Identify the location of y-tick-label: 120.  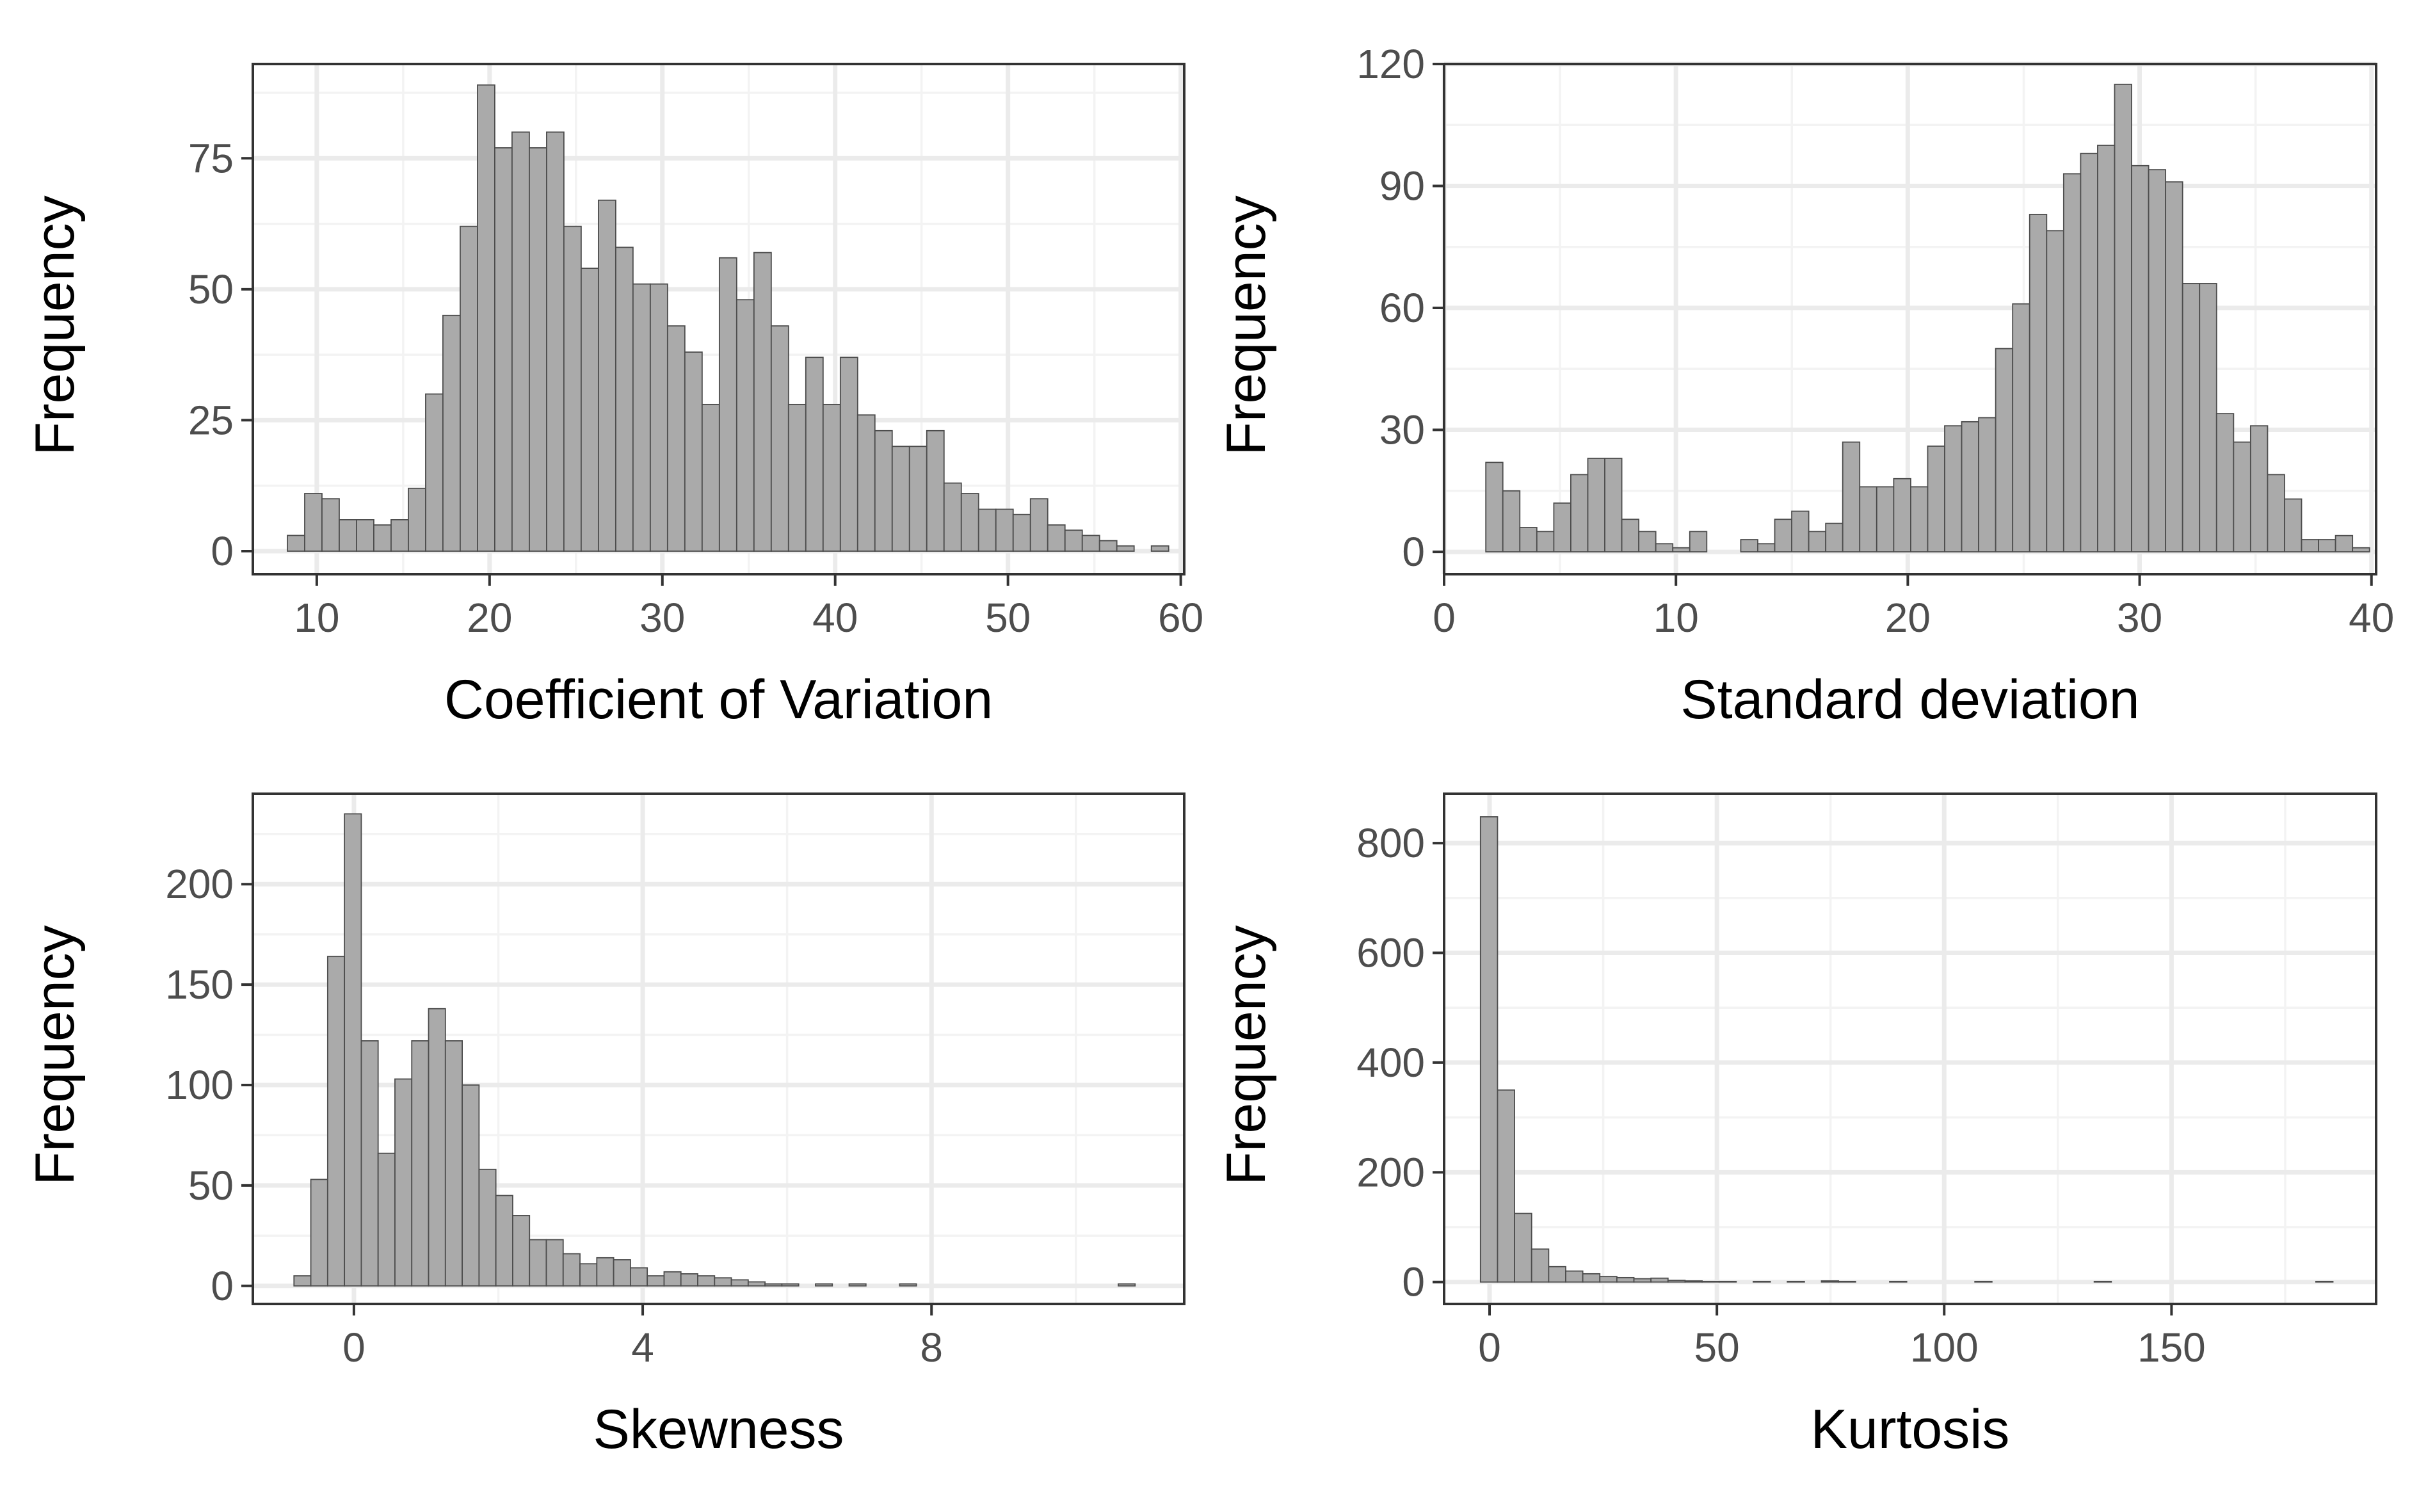
(1390, 64).